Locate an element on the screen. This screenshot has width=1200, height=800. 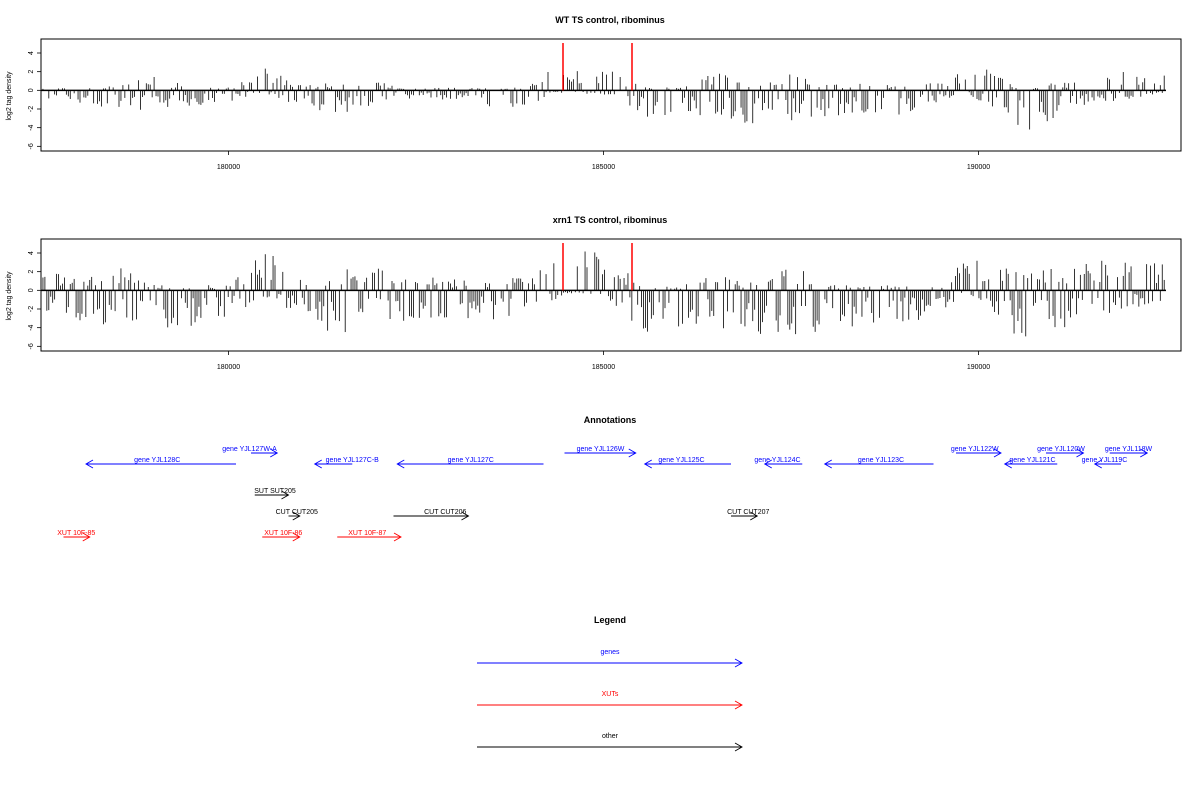
feature-label: gene YJL128C is located at coordinates (157, 460).